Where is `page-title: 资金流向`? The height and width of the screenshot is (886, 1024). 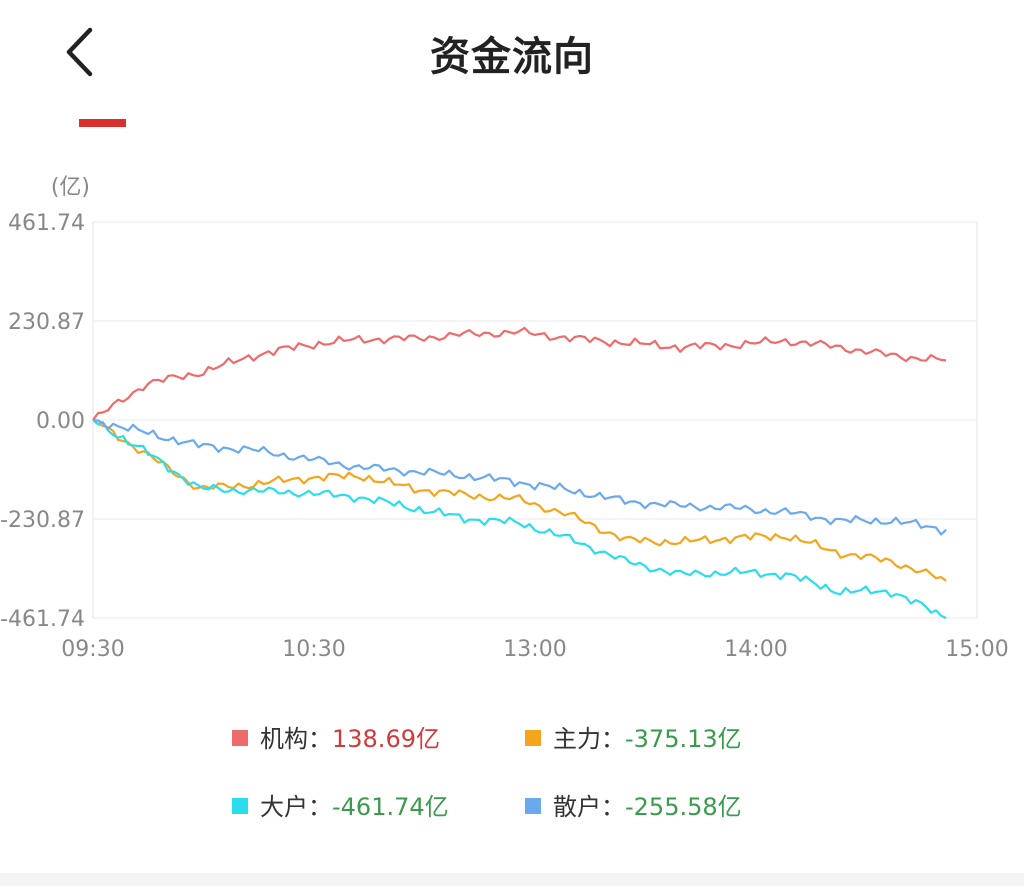 page-title: 资金流向 is located at coordinates (512, 57).